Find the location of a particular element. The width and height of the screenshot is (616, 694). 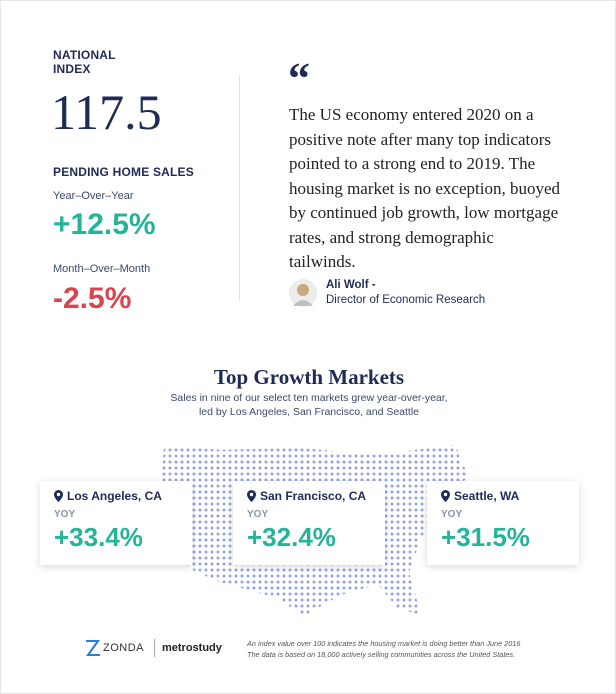

zonda-logo is located at coordinates (93, 648).